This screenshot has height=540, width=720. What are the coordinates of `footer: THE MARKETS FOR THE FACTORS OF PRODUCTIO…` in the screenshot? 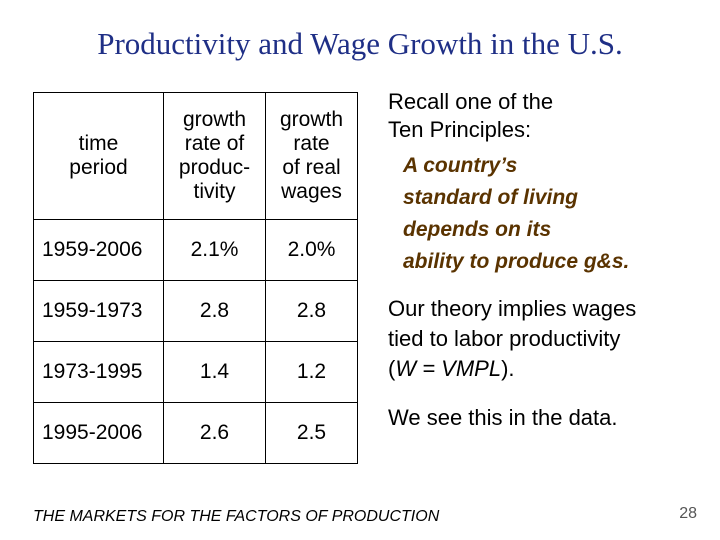 It's located at (236, 516).